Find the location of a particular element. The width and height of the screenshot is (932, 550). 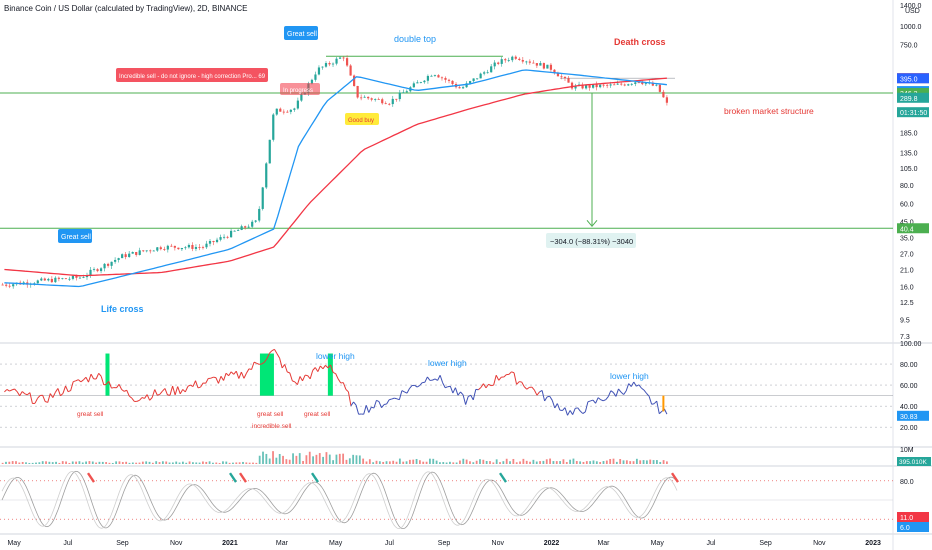

broken-structure-label: broken market structure is located at coordinates (769, 111).